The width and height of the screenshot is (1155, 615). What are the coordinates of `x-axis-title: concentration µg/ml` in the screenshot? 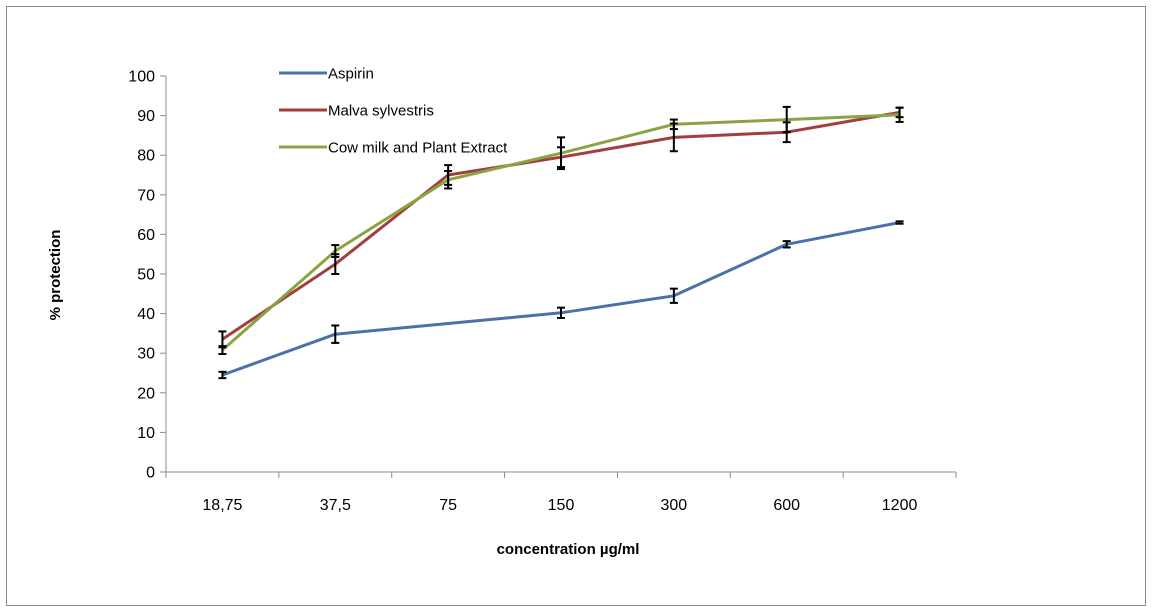 It's located at (568, 549).